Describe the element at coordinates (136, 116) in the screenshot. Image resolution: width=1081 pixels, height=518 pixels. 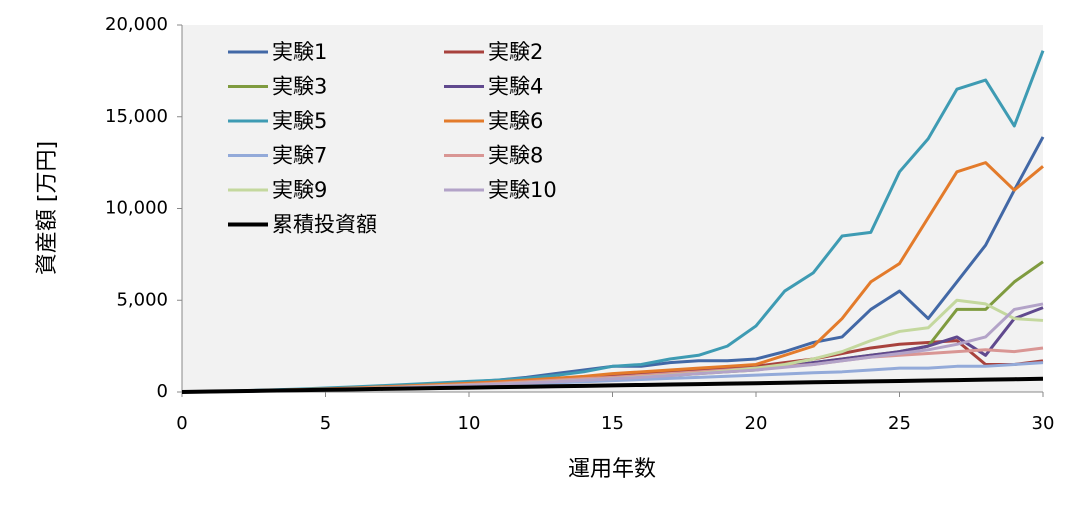
I see `y-tick-label: 15,000` at that location.